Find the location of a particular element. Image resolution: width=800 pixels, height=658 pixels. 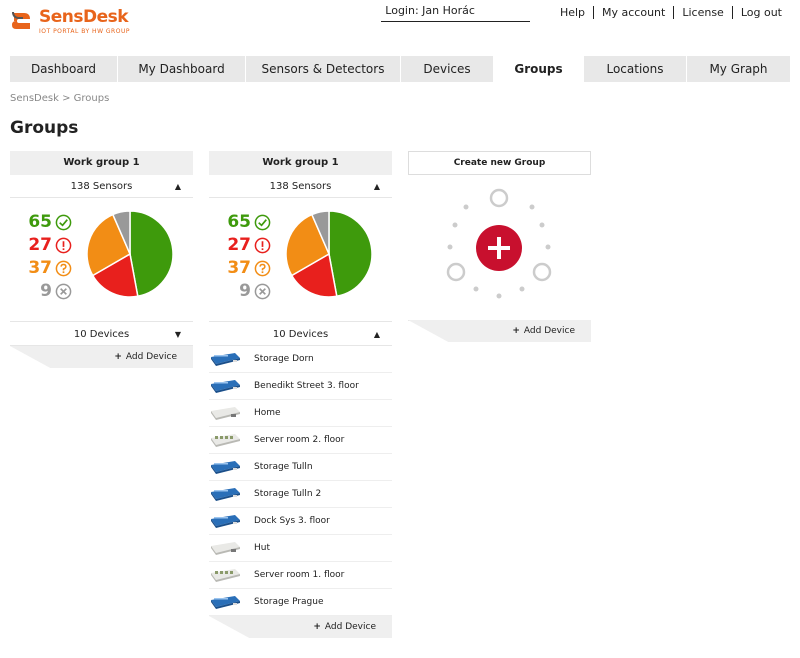

tab-my-dashboard: My Dashboard is located at coordinates (182, 69).